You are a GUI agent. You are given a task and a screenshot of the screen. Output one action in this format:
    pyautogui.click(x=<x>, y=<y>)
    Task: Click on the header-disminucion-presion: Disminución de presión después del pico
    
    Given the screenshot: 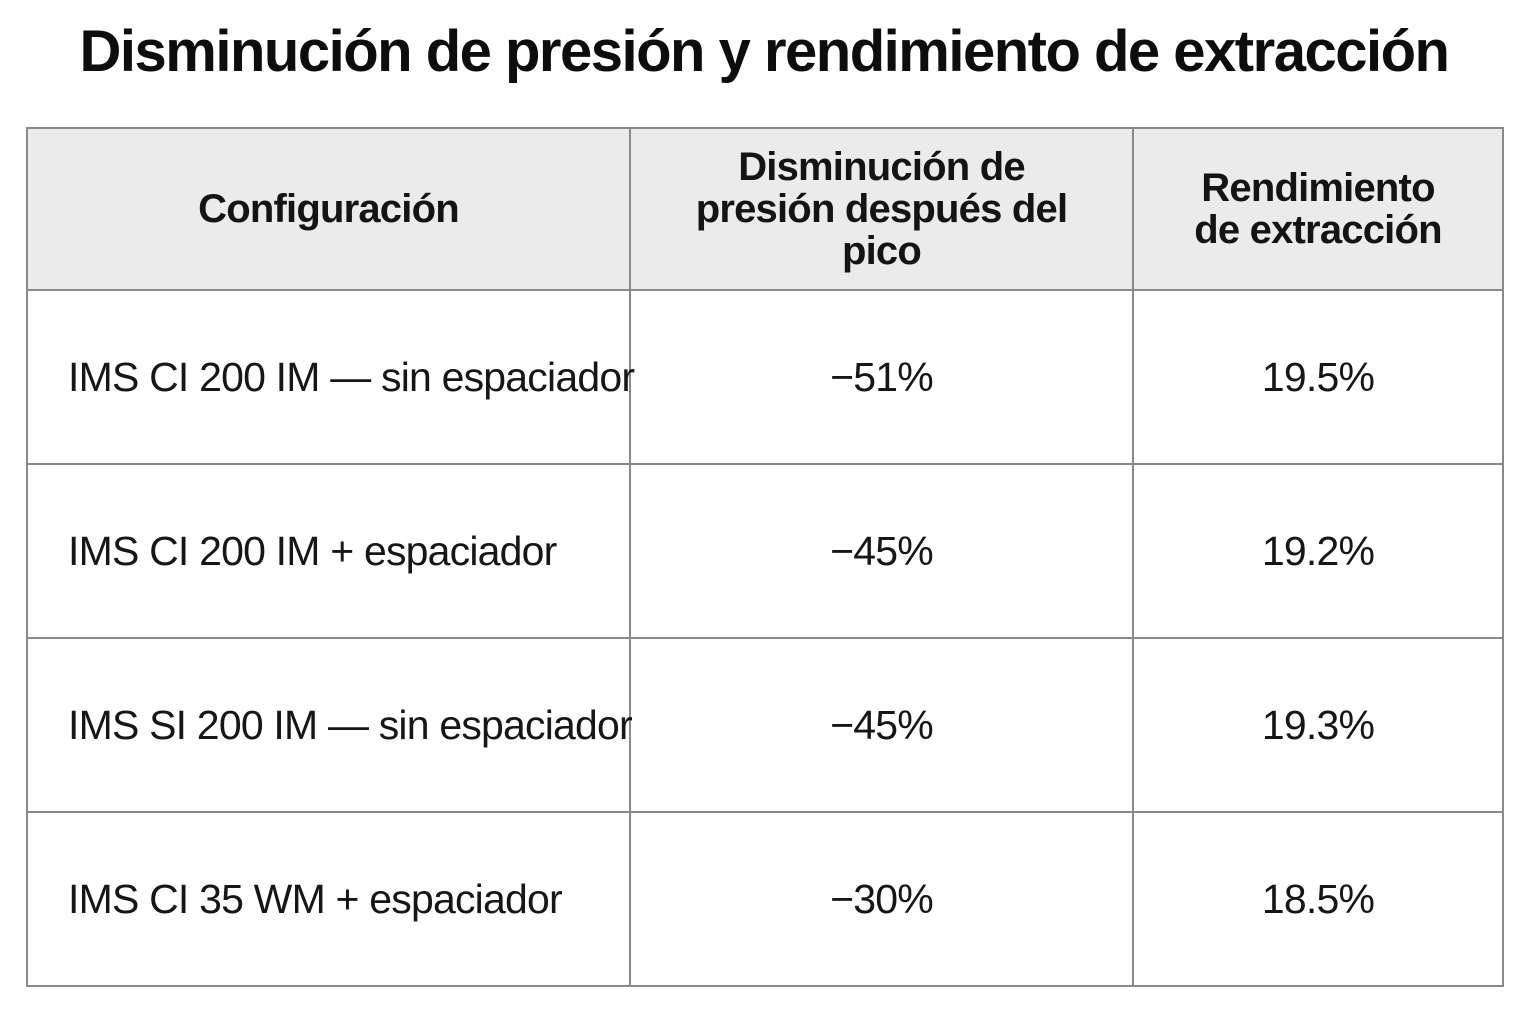 What is the action you would take?
    pyautogui.click(x=881, y=209)
    